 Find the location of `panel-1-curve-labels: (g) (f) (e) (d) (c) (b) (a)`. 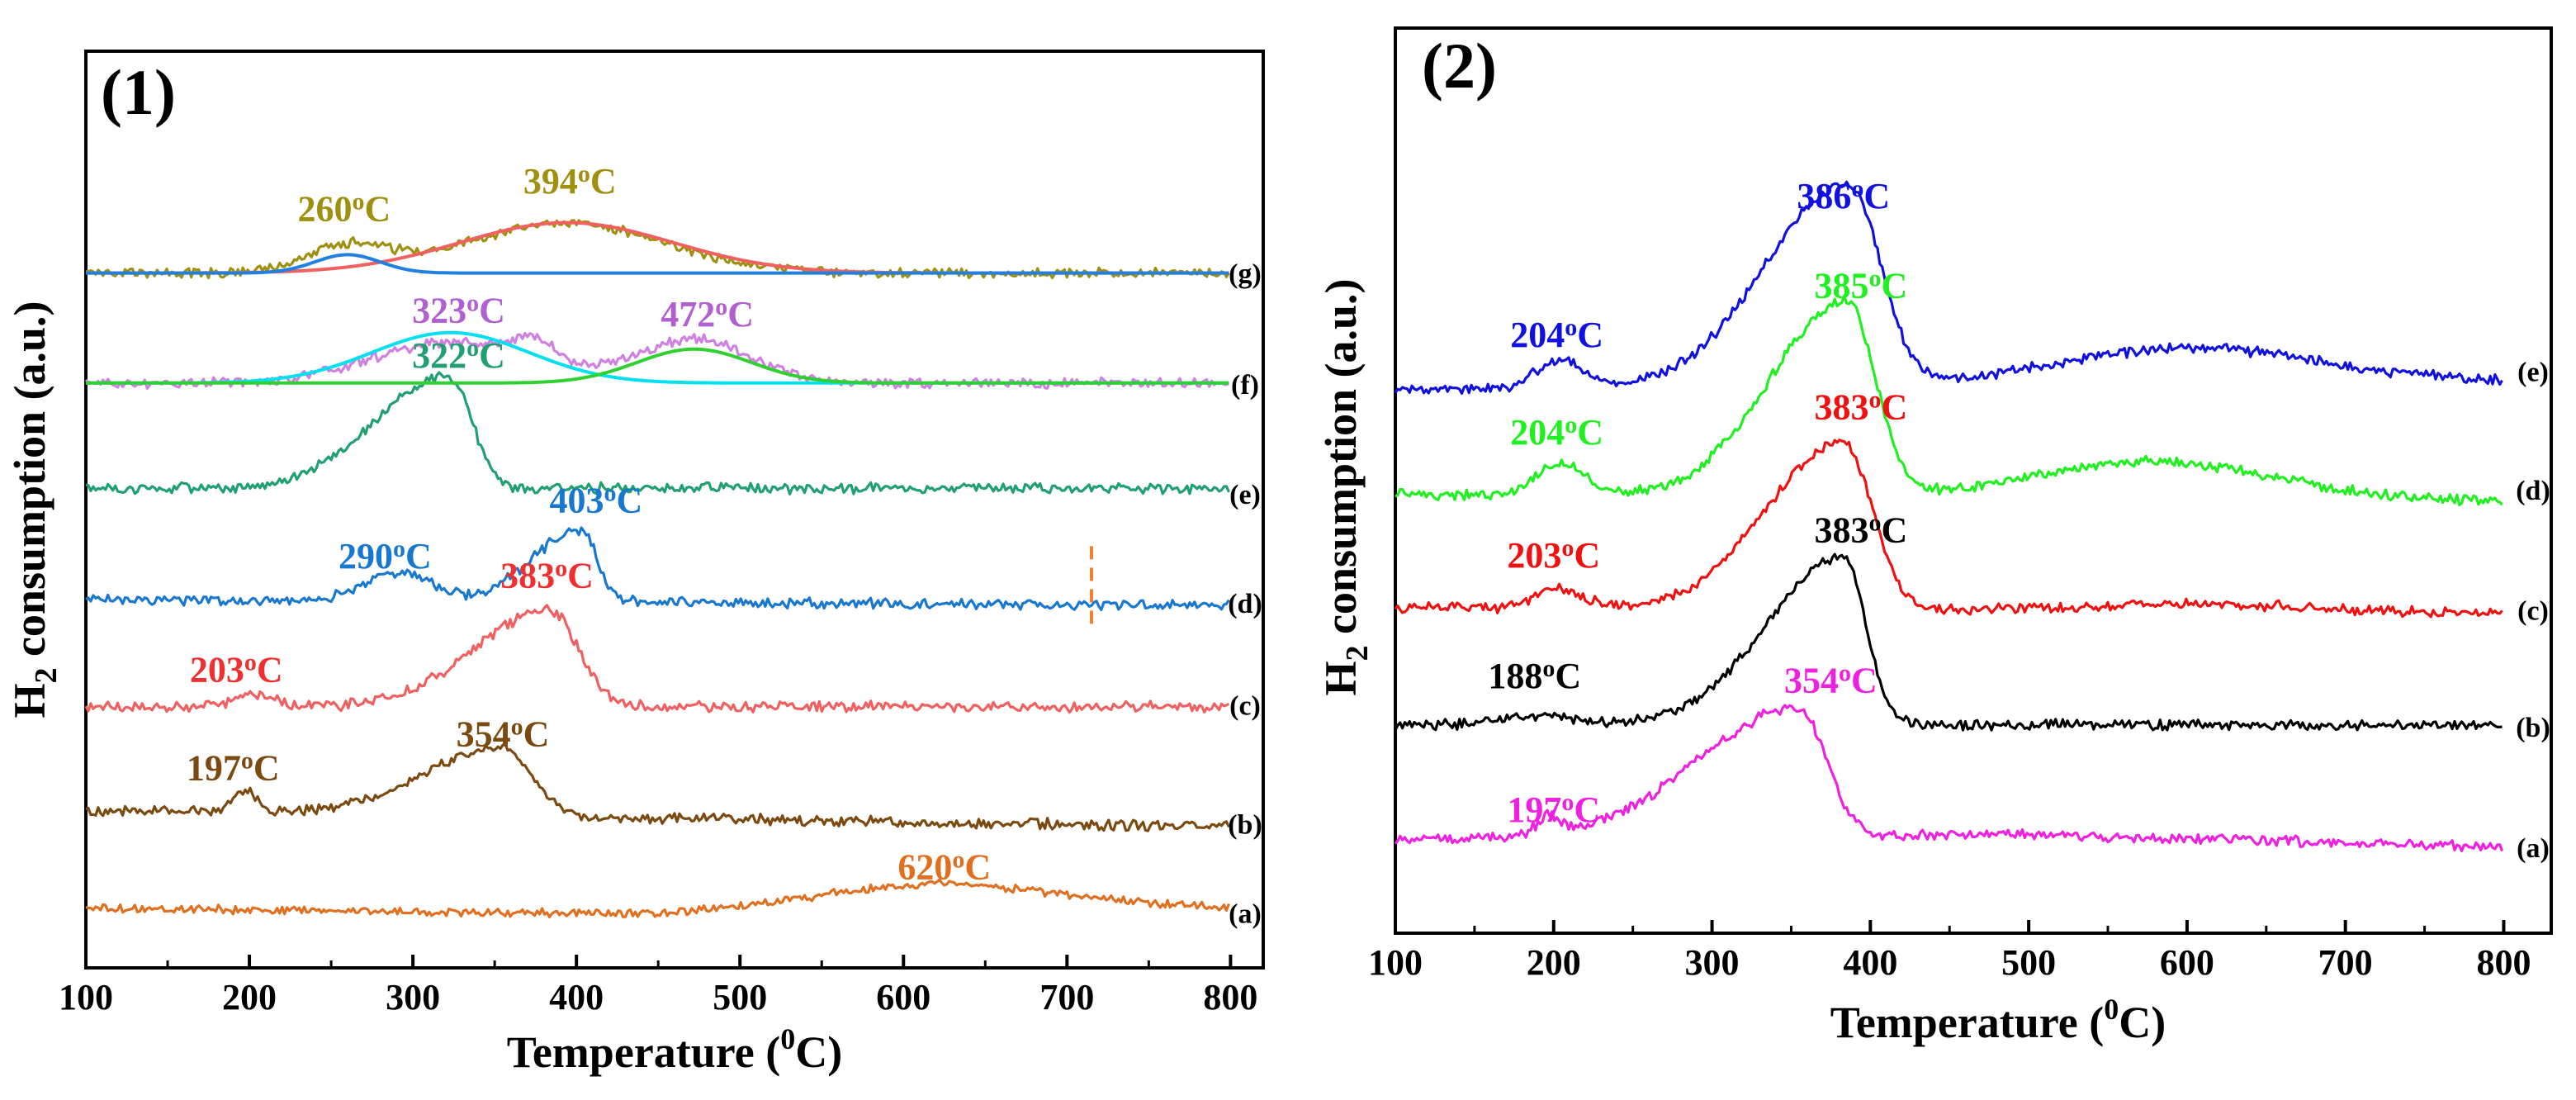

panel-1-curve-labels: (g) (f) (e) (d) (c) (b) (a) is located at coordinates (1245, 594).